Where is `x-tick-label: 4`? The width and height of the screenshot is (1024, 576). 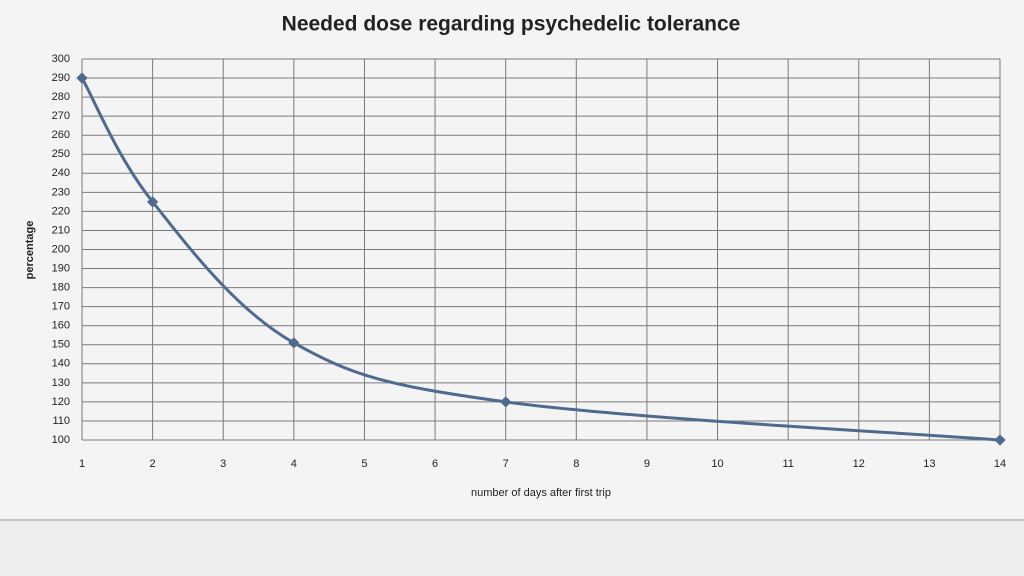
x-tick-label: 4 is located at coordinates (294, 464).